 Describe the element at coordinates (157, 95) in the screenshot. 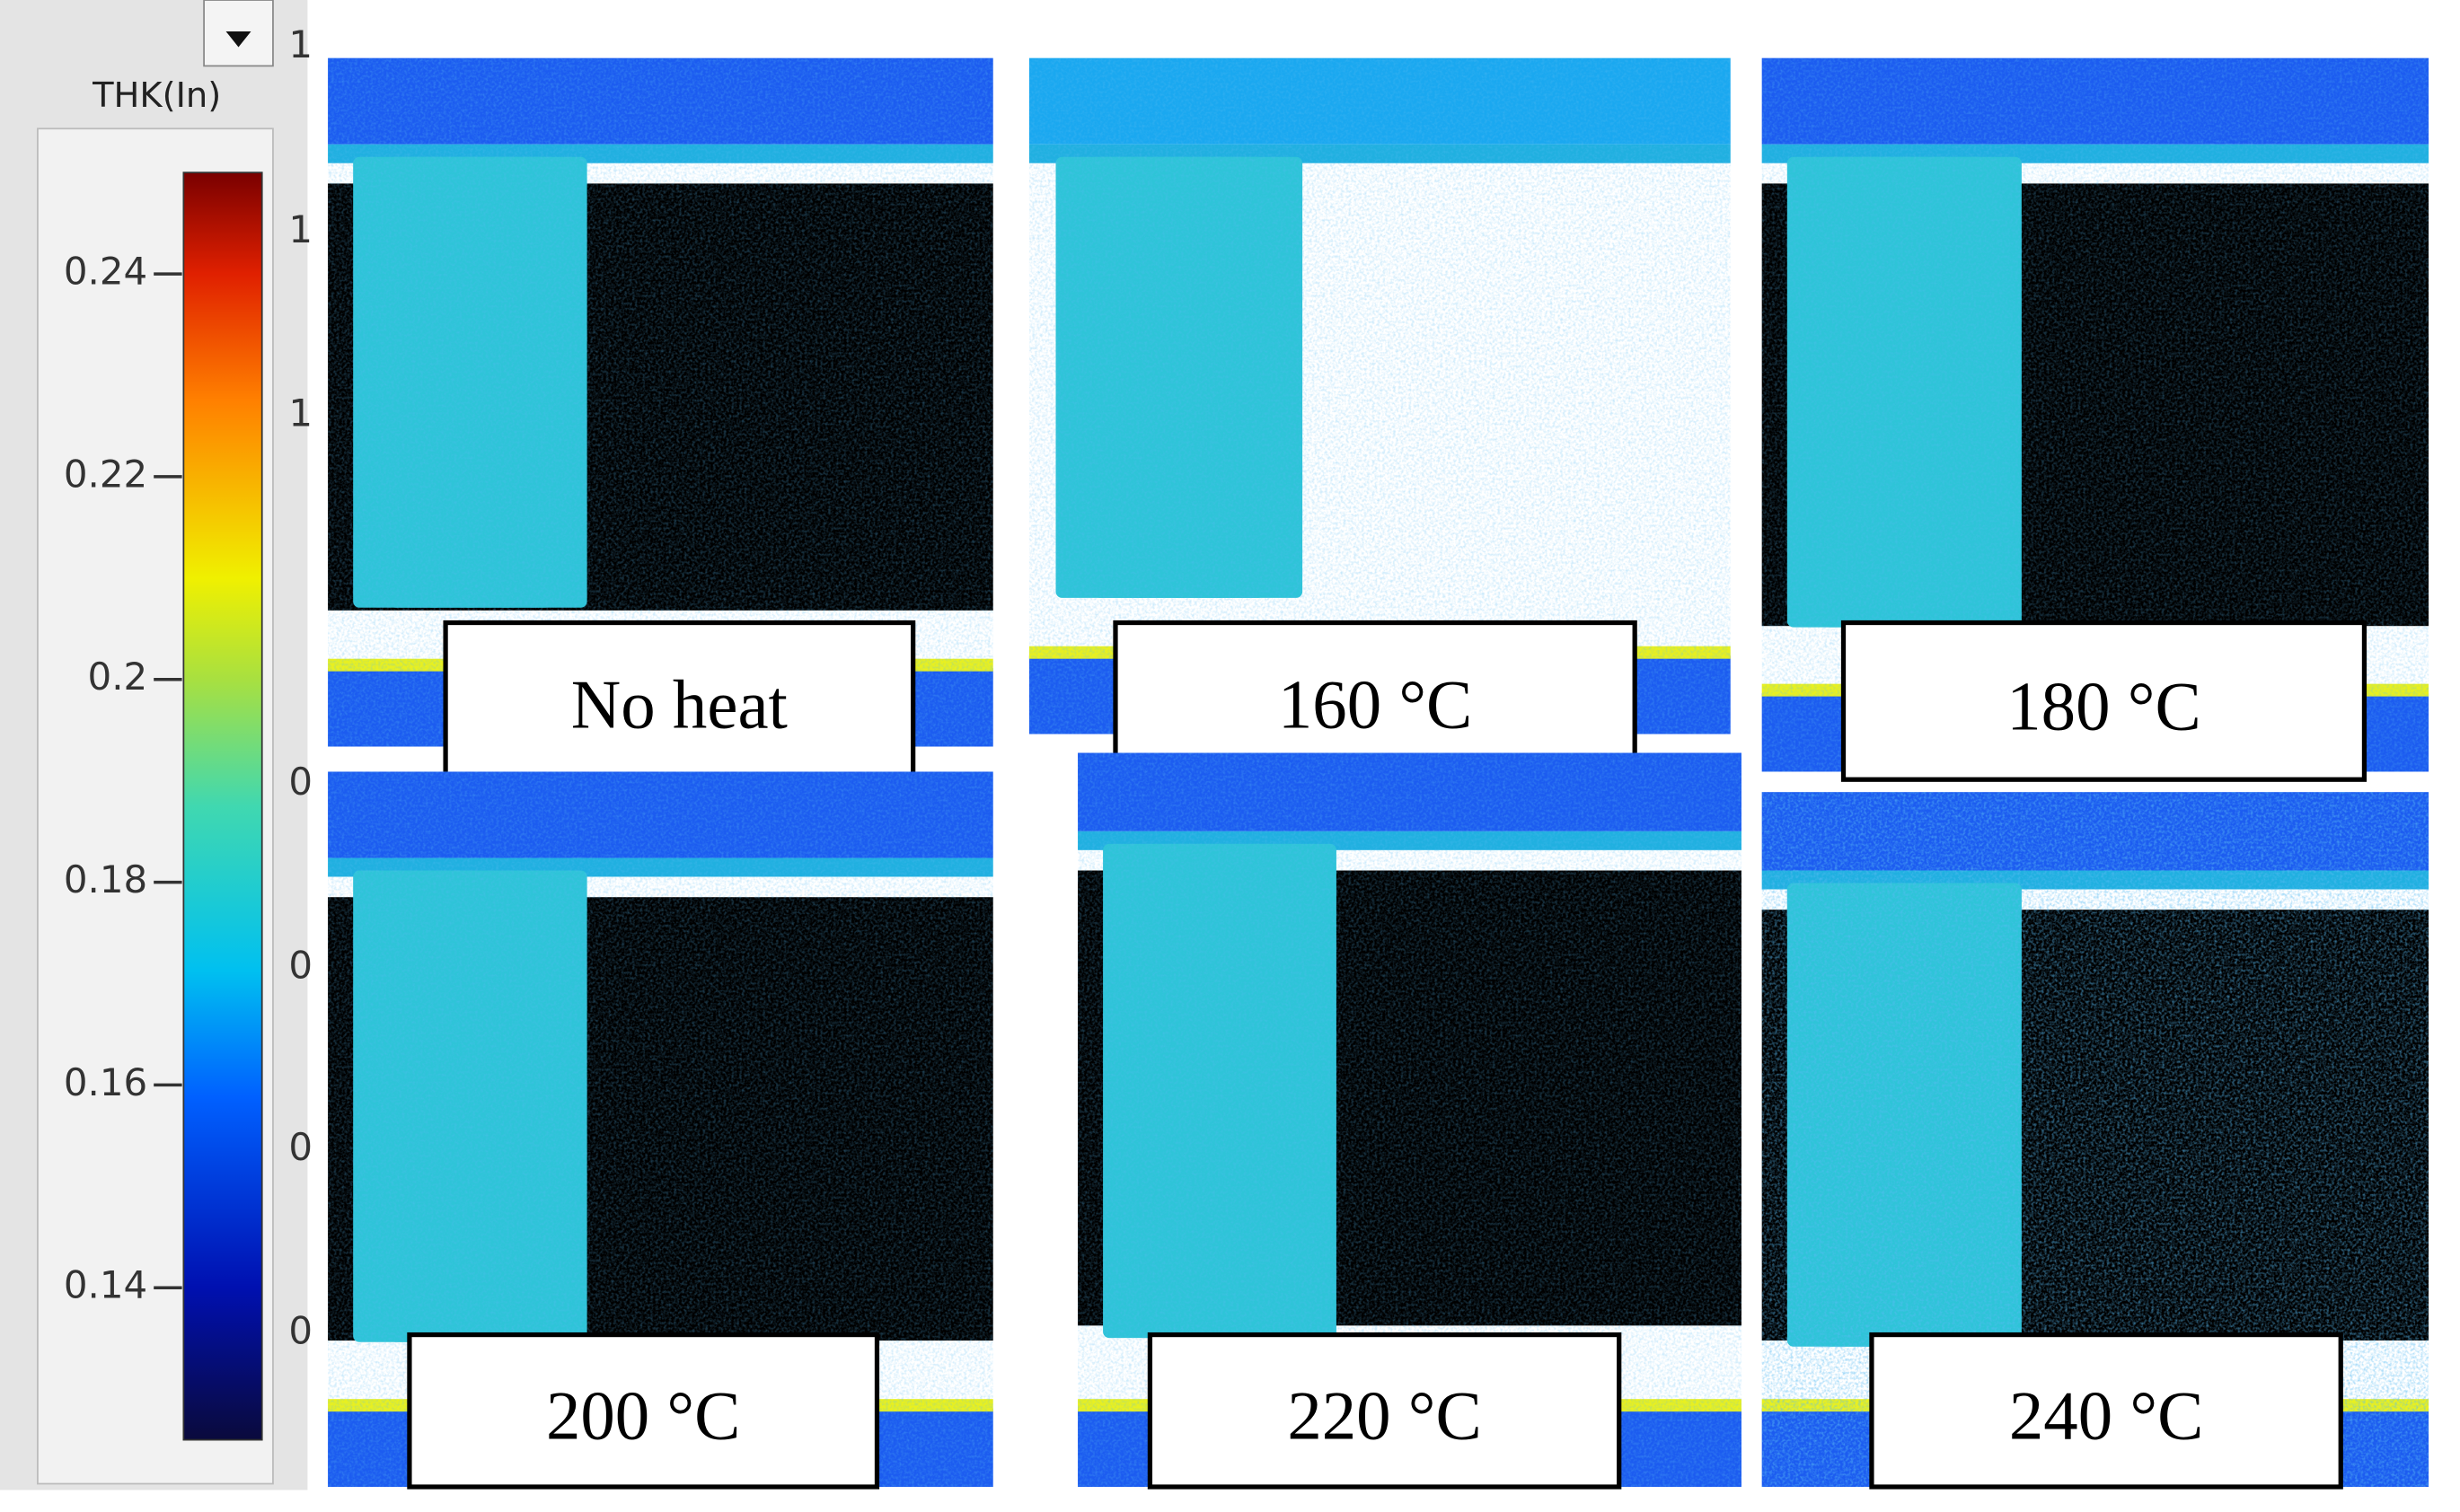

I see `colorbar-title: THK(In)` at that location.